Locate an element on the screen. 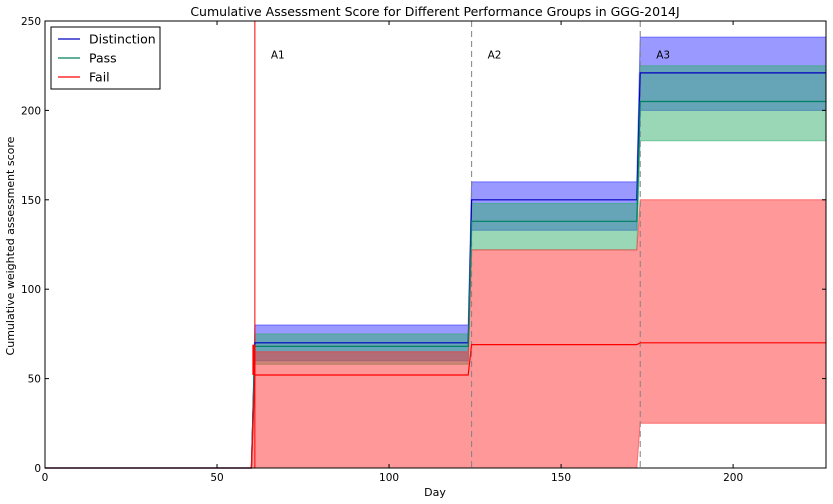 The height and width of the screenshot is (504, 833). y-tick-label: 0 is located at coordinates (37, 469).